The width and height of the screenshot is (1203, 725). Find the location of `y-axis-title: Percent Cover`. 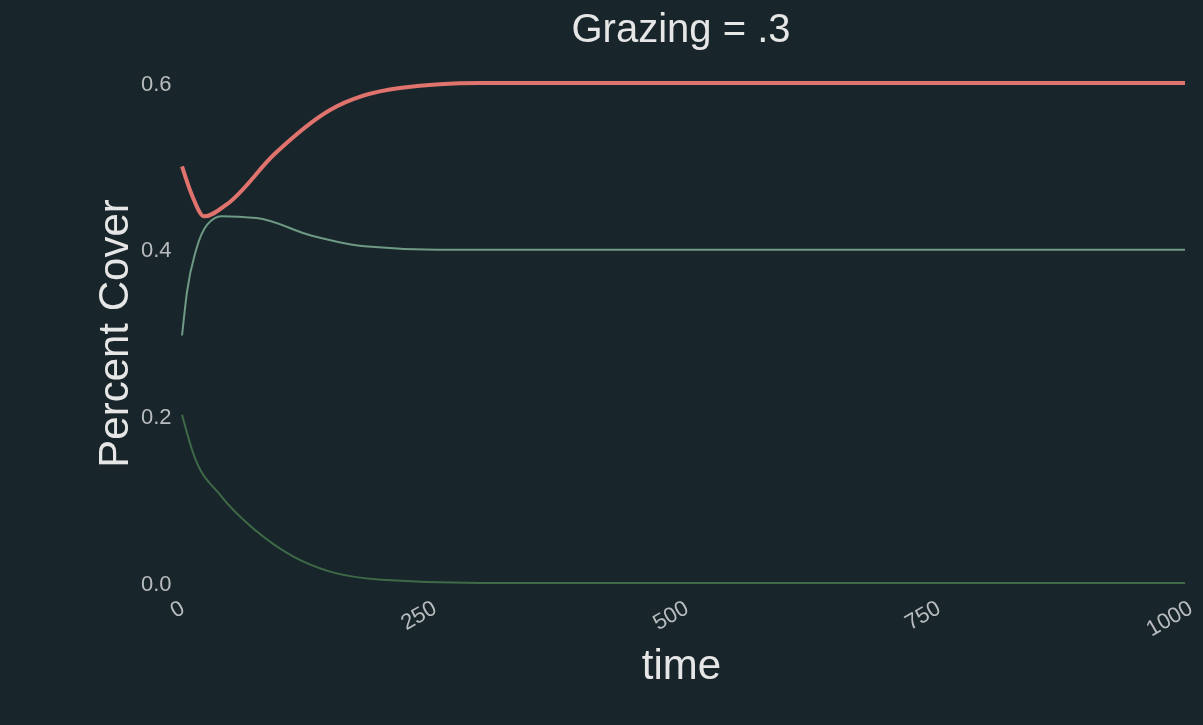

y-axis-title: Percent Cover is located at coordinates (113, 333).